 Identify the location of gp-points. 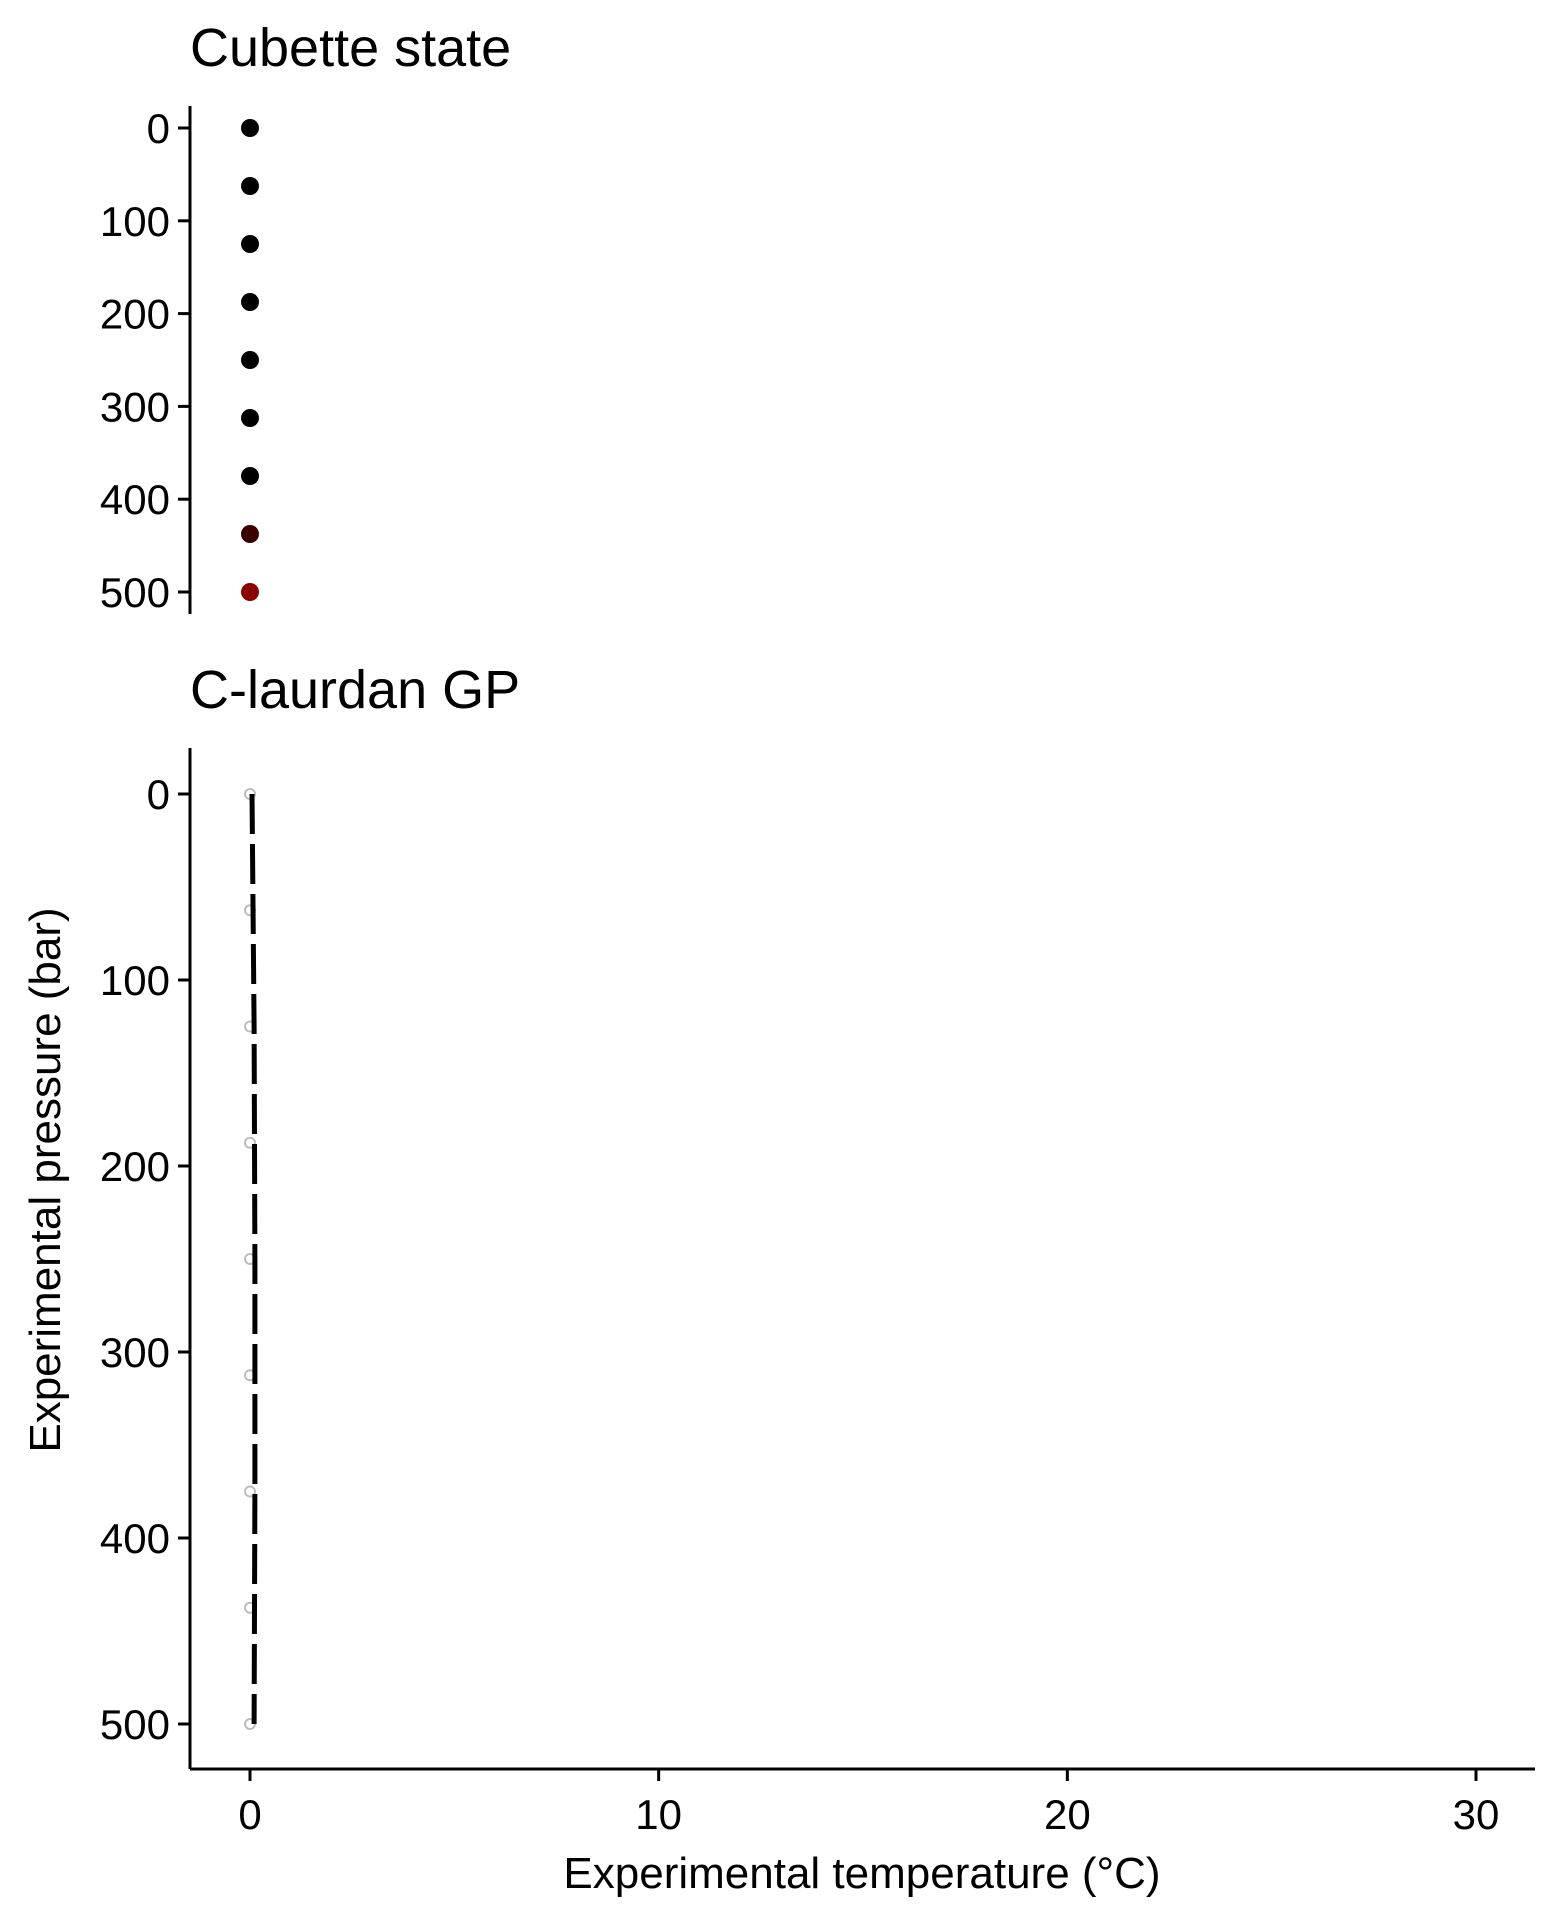
(250, 1259).